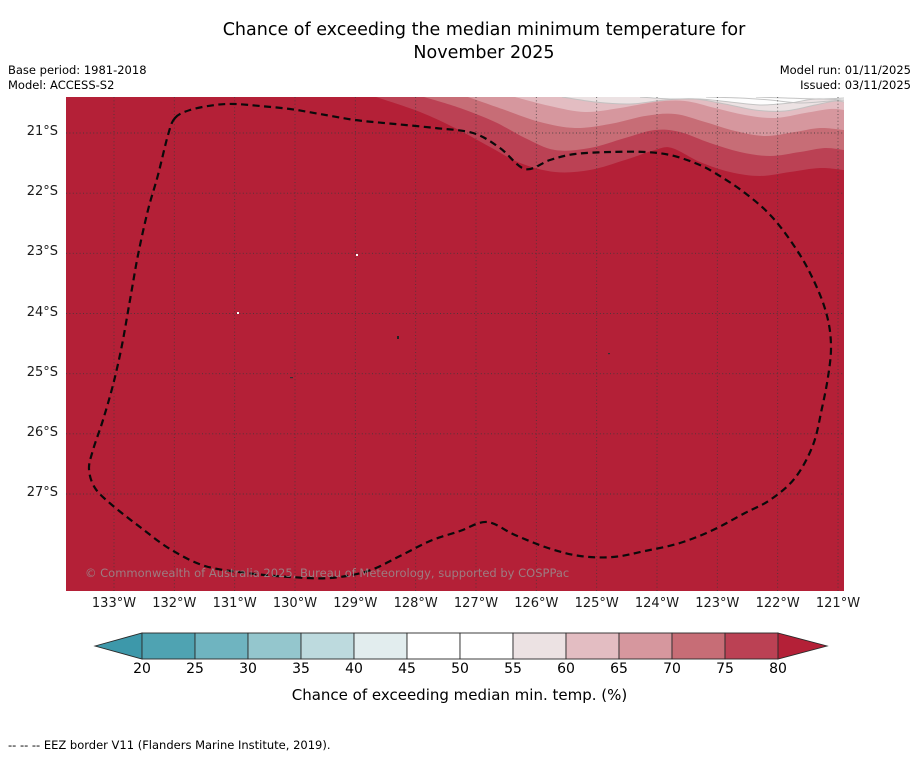 This screenshot has width=919, height=758. Describe the element at coordinates (248, 669) in the screenshot. I see `colorbar-tick-label: 30` at that location.